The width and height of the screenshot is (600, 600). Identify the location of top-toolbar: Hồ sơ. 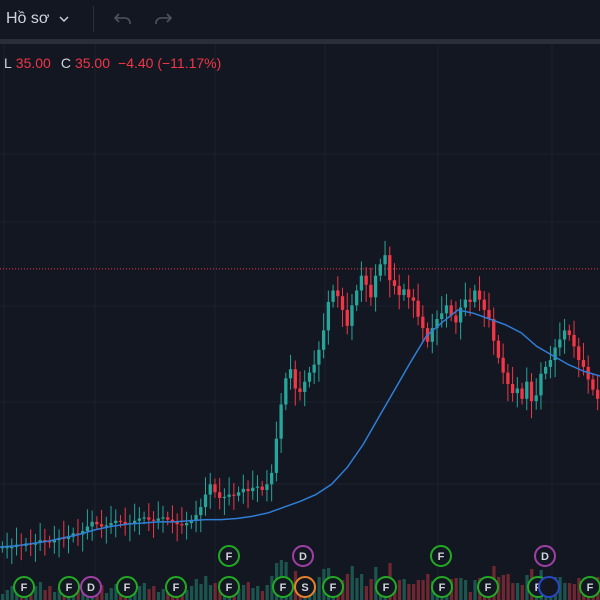
(300, 19).